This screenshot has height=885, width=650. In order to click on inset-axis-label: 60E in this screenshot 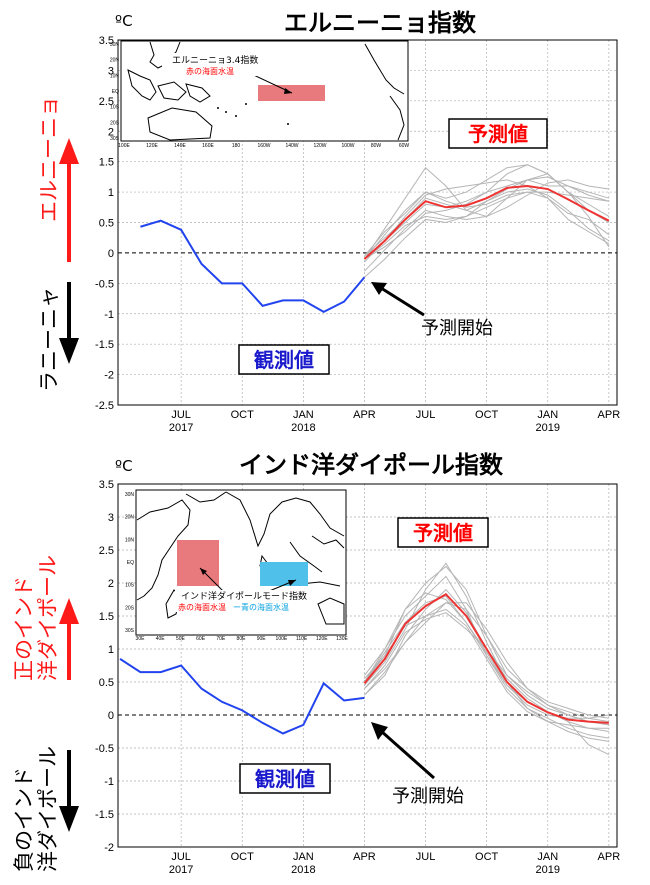, I will do `click(201, 639)`.